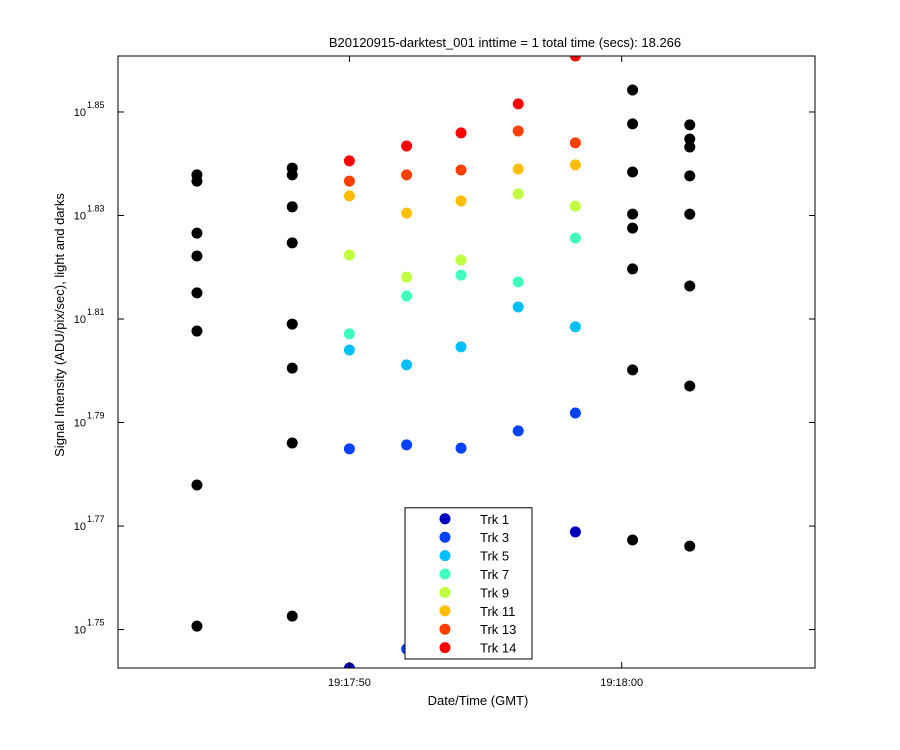 Image resolution: width=900 pixels, height=750 pixels. What do you see at coordinates (494, 519) in the screenshot?
I see `legend-label: Trk 1` at bounding box center [494, 519].